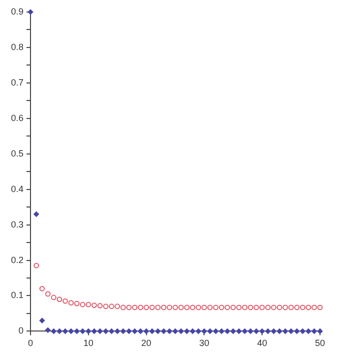 Image resolution: width=340 pixels, height=358 pixels. What do you see at coordinates (17, 224) in the screenshot?
I see `y-tick-label: 0.3` at bounding box center [17, 224].